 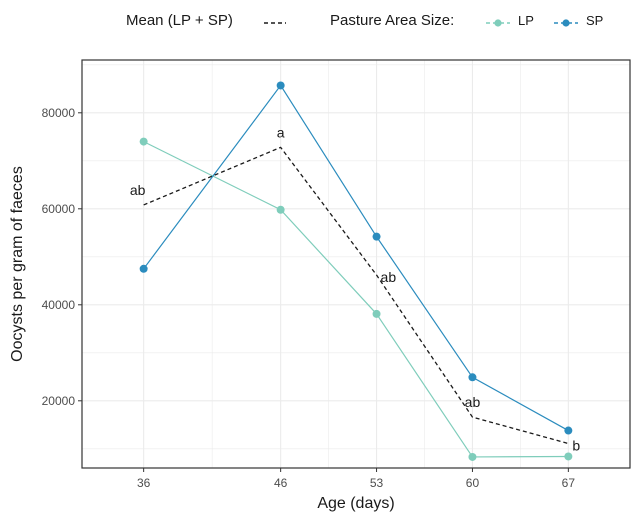 What do you see at coordinates (566, 23) in the screenshot?
I see `legend-sp-key` at bounding box center [566, 23].